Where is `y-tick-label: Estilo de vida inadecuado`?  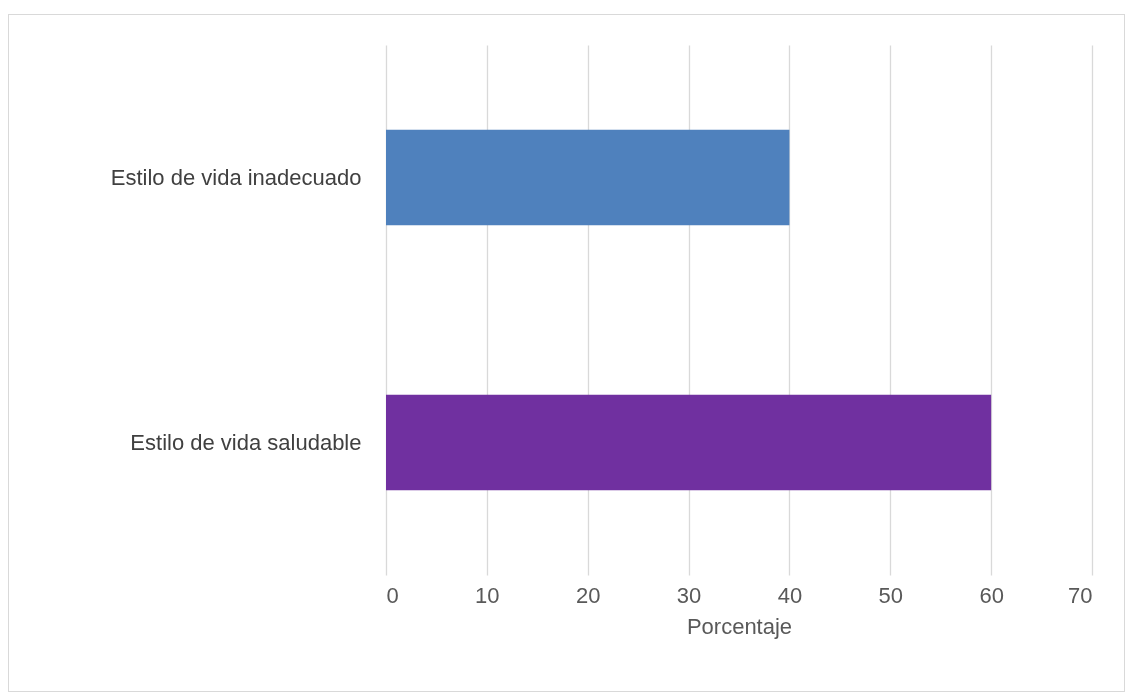 y-tick-label: Estilo de vida inadecuado is located at coordinates (236, 177).